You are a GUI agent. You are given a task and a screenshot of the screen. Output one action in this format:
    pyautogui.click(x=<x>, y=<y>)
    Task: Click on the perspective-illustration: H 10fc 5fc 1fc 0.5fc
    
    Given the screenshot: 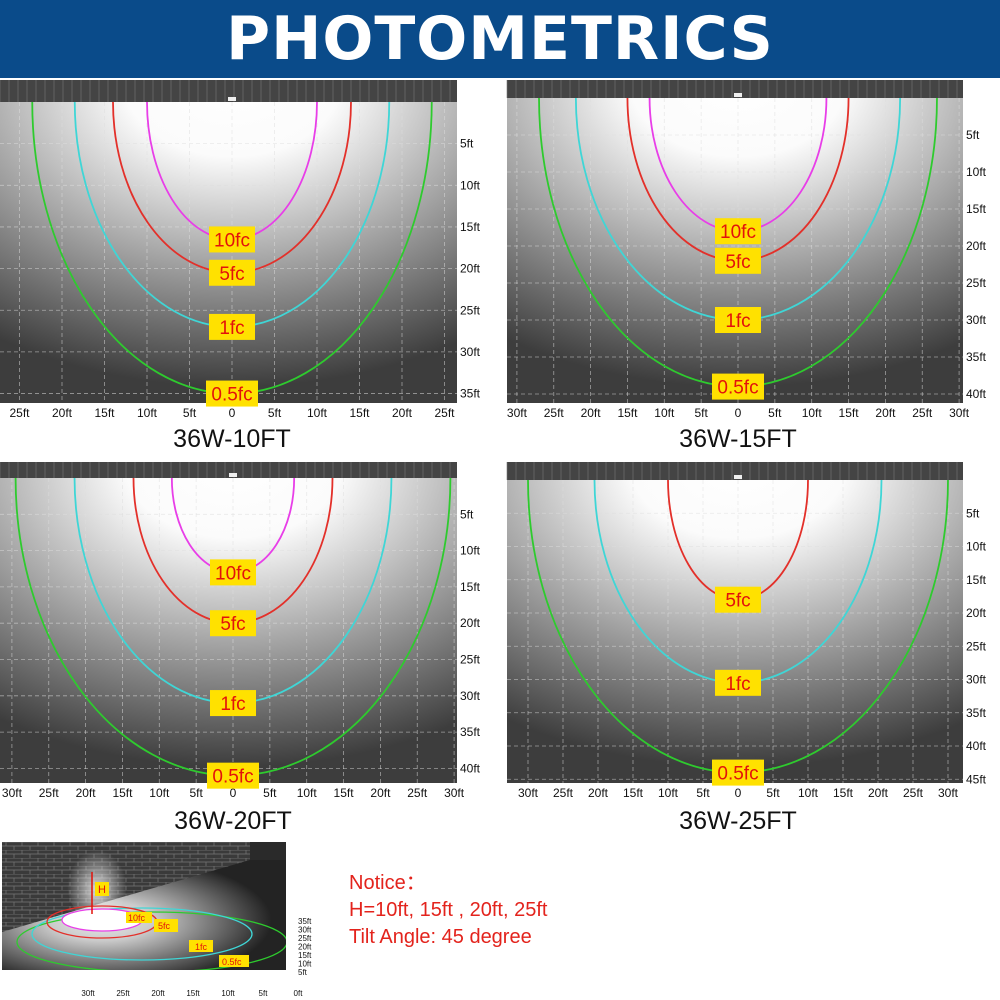 What is the action you would take?
    pyautogui.click(x=144, y=906)
    